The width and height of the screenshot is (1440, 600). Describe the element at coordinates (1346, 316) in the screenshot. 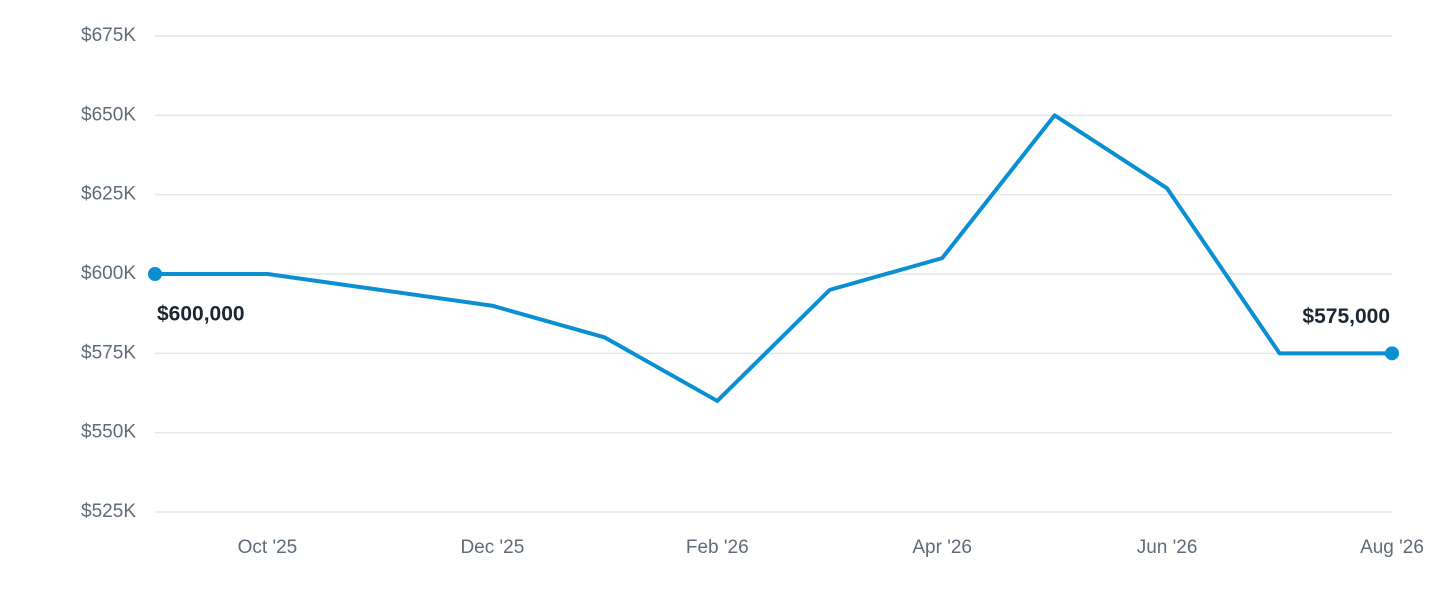

I see `value-label: $575,000` at that location.